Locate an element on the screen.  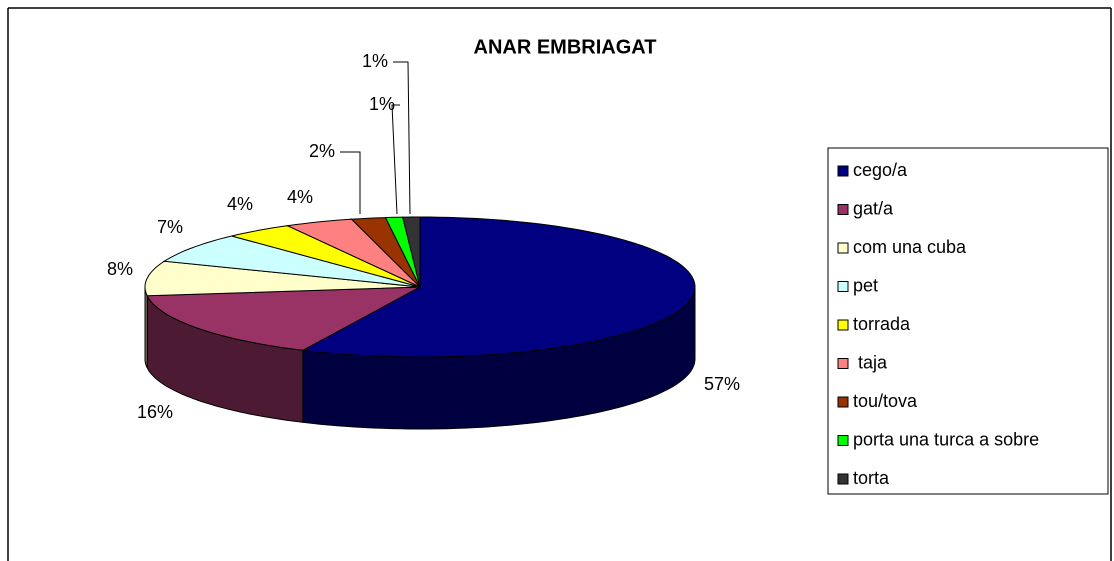
data-label: 7% is located at coordinates (170, 227).